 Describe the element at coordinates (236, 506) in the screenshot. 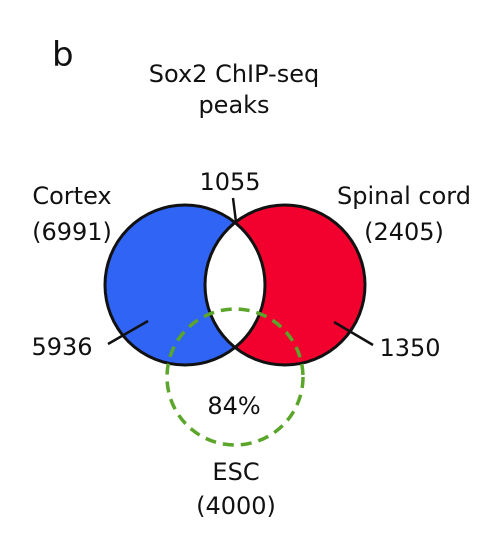

I see `esc-total-label: (4000)` at that location.